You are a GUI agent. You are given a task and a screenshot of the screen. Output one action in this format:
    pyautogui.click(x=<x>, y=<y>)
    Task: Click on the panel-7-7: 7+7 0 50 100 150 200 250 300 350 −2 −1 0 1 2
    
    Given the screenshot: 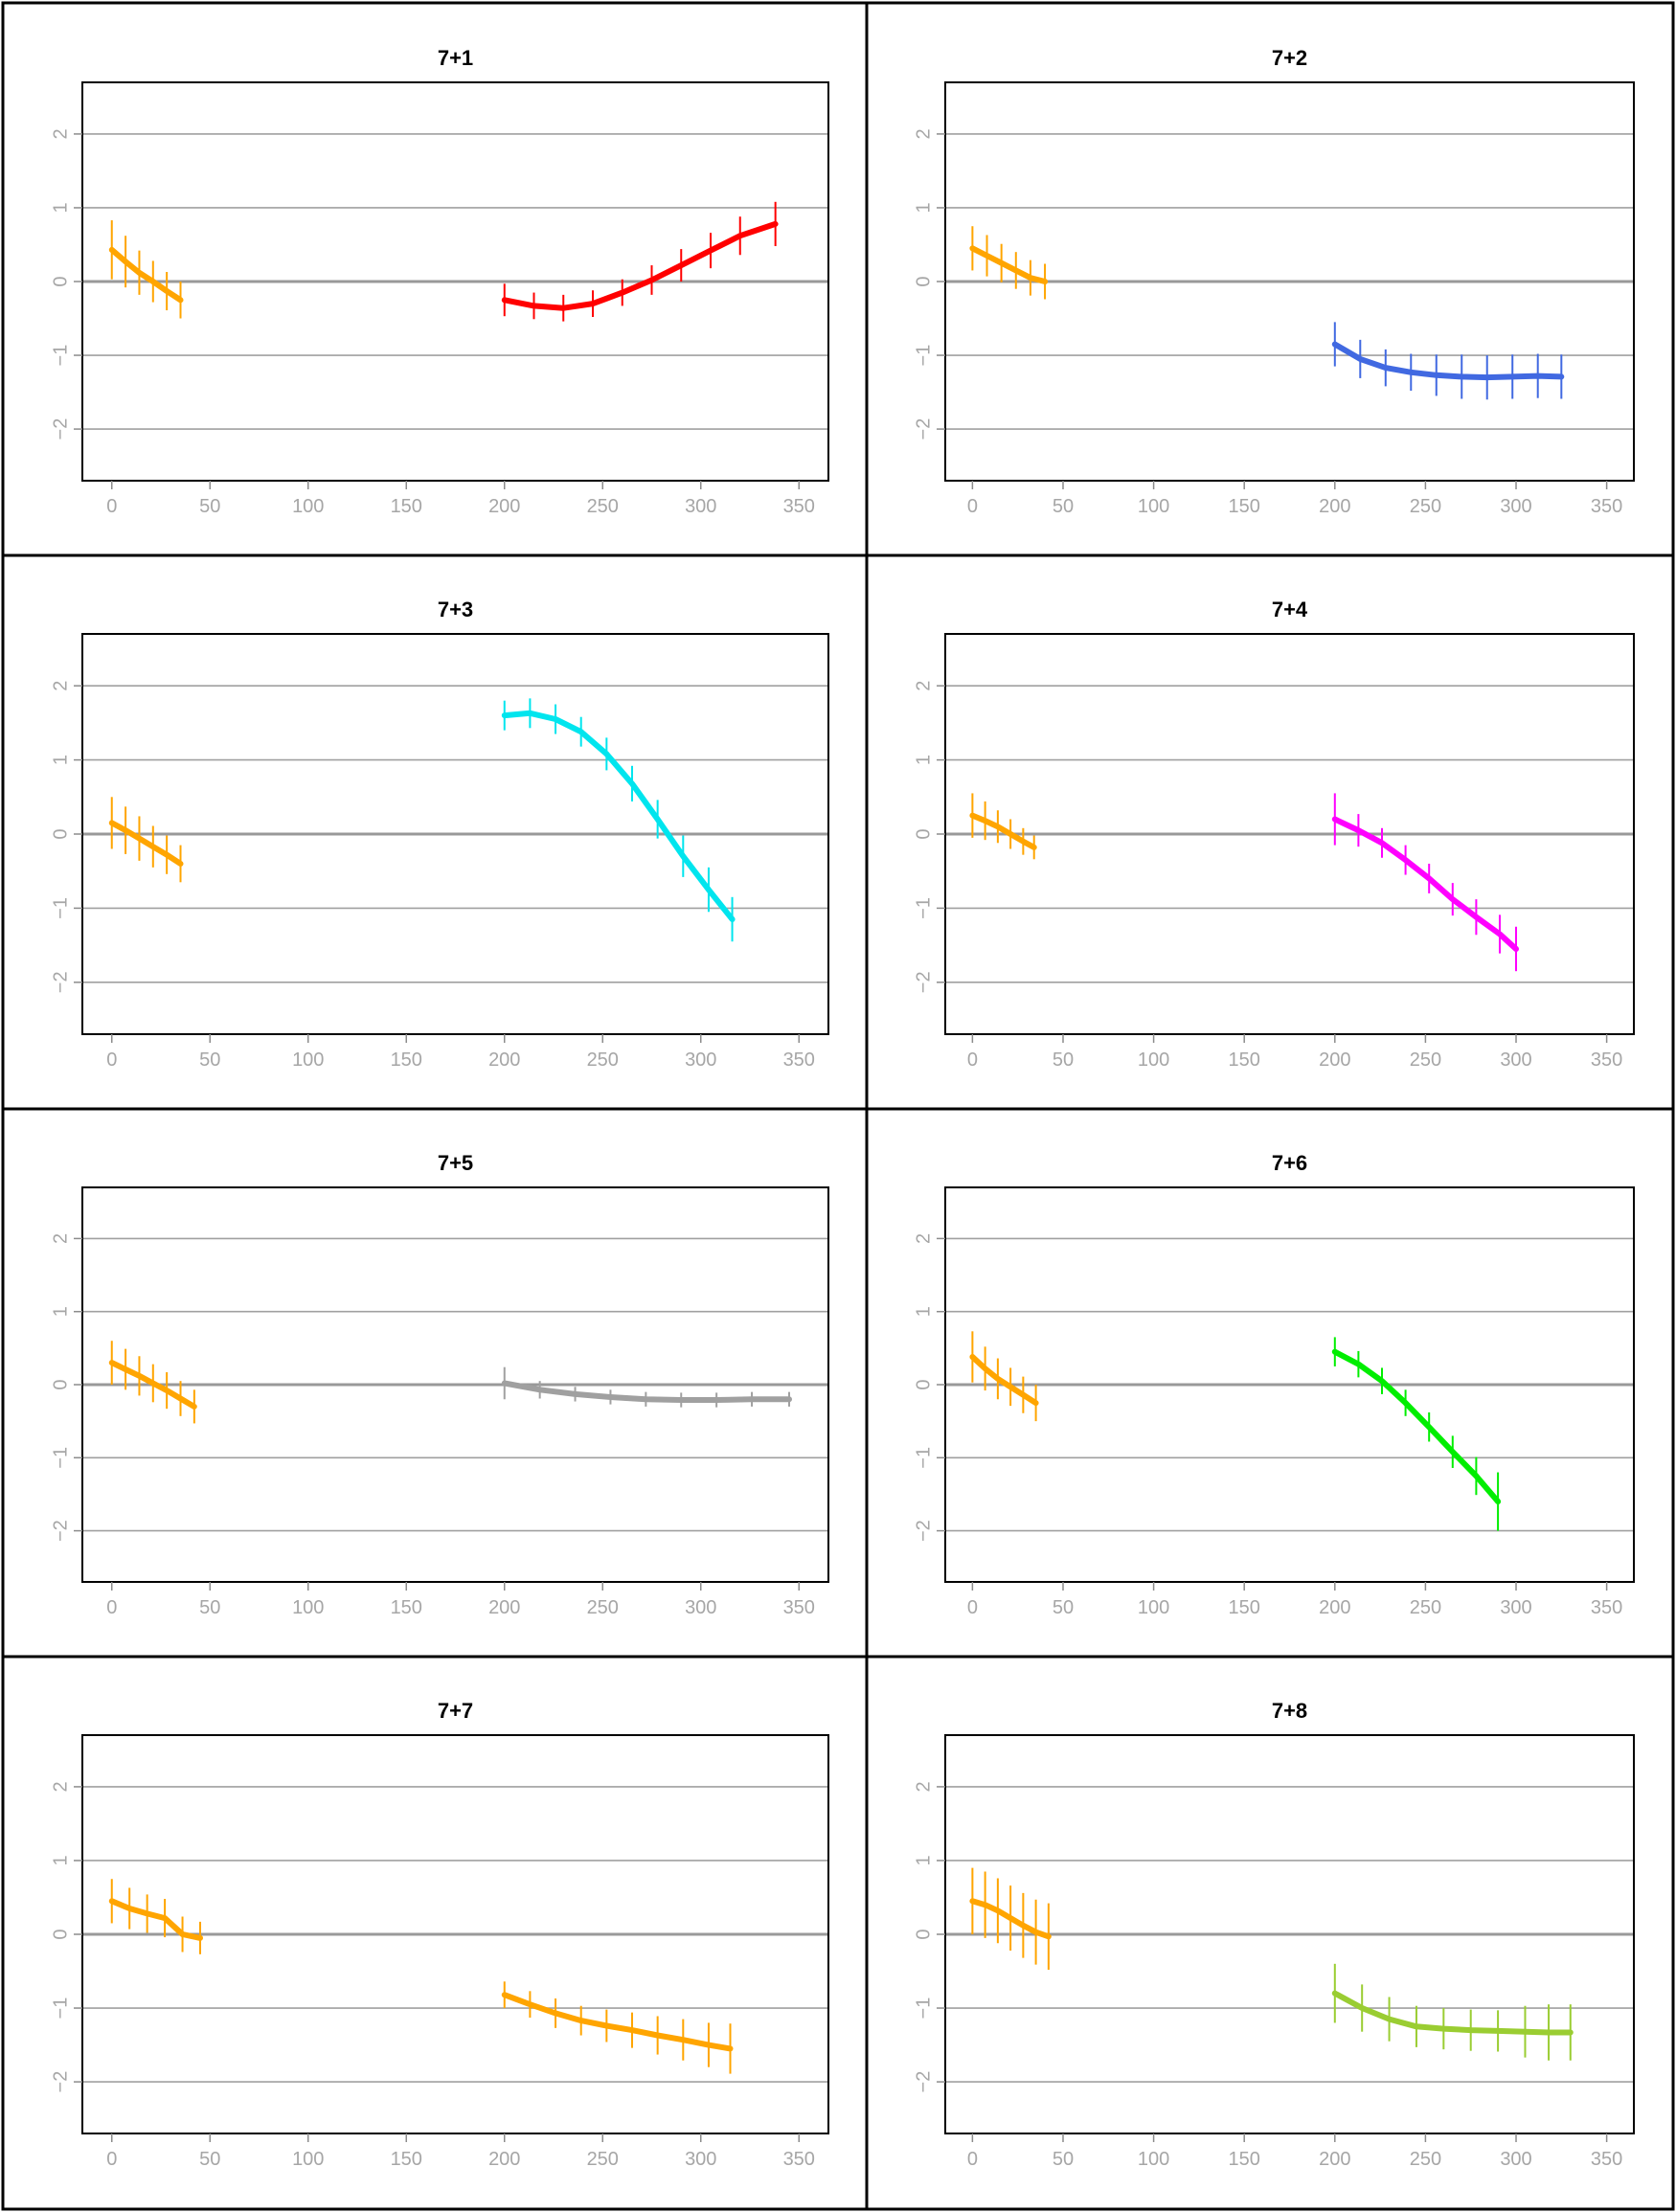 What is the action you would take?
    pyautogui.click(x=435, y=1932)
    